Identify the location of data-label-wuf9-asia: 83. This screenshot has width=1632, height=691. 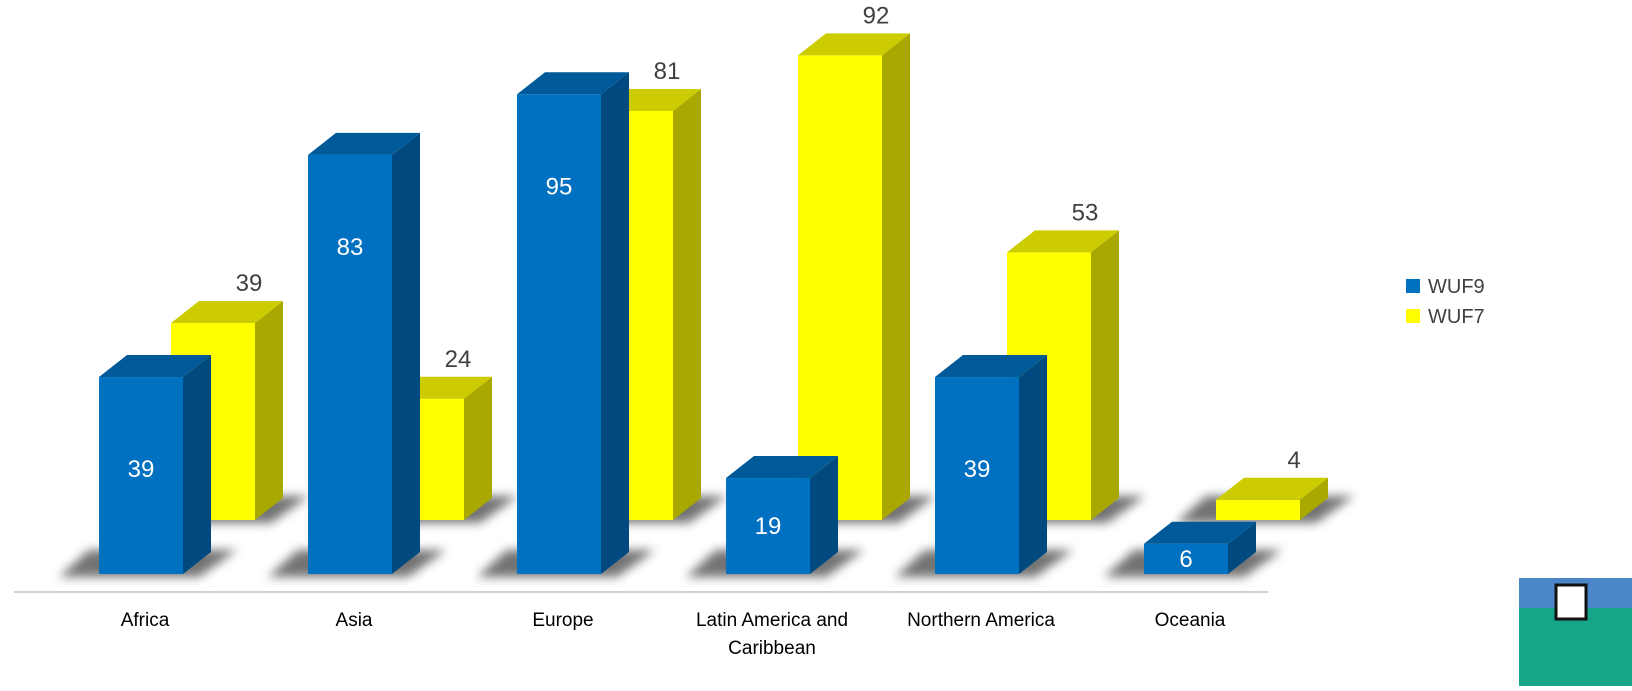
(350, 247).